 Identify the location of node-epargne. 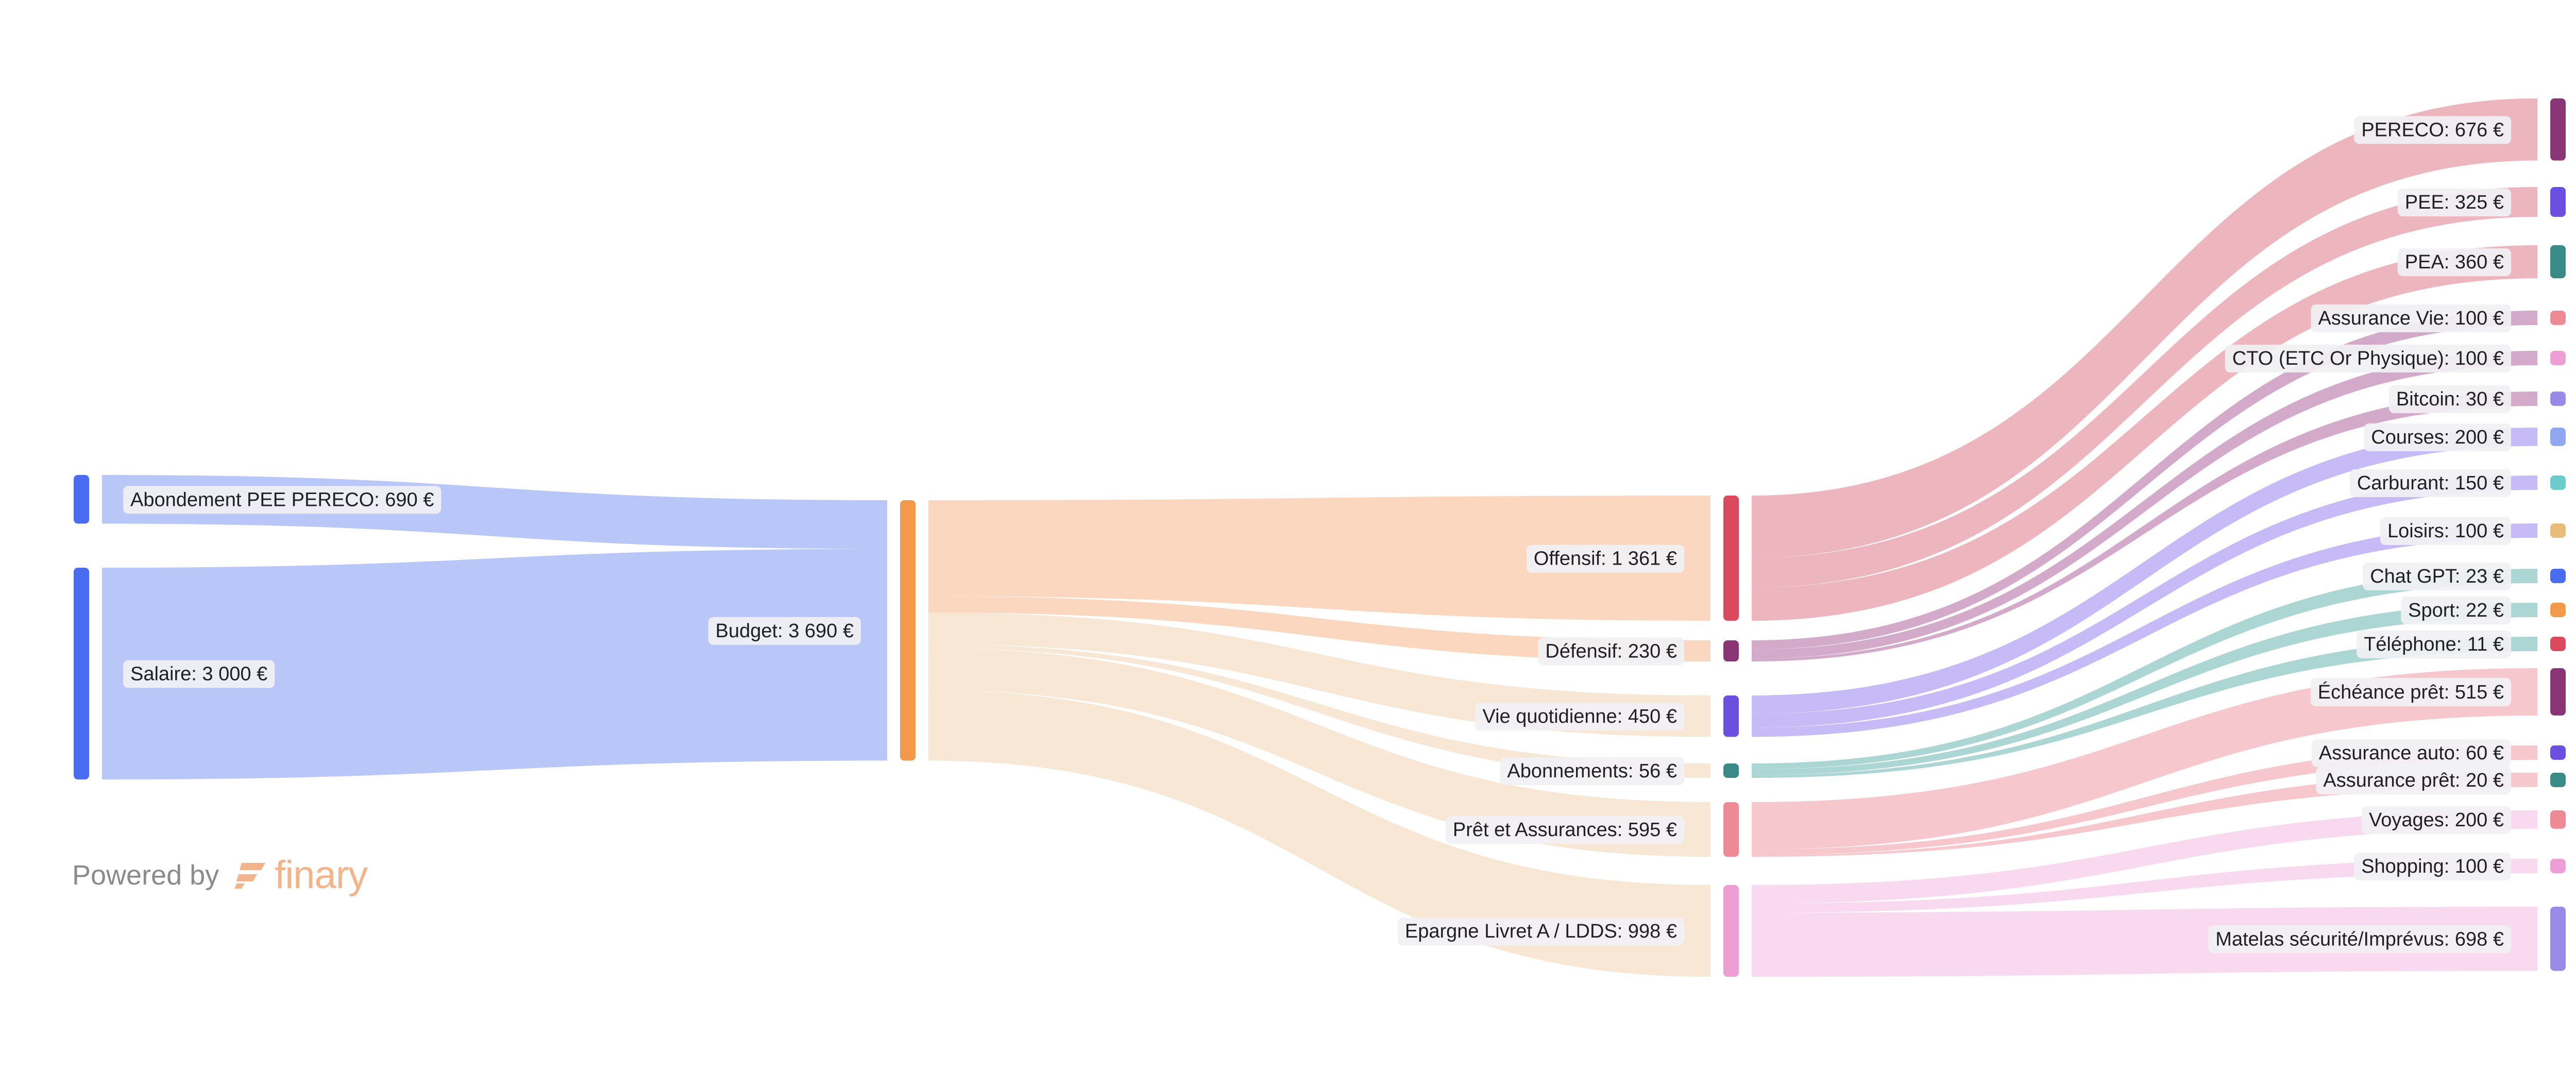
(1731, 931).